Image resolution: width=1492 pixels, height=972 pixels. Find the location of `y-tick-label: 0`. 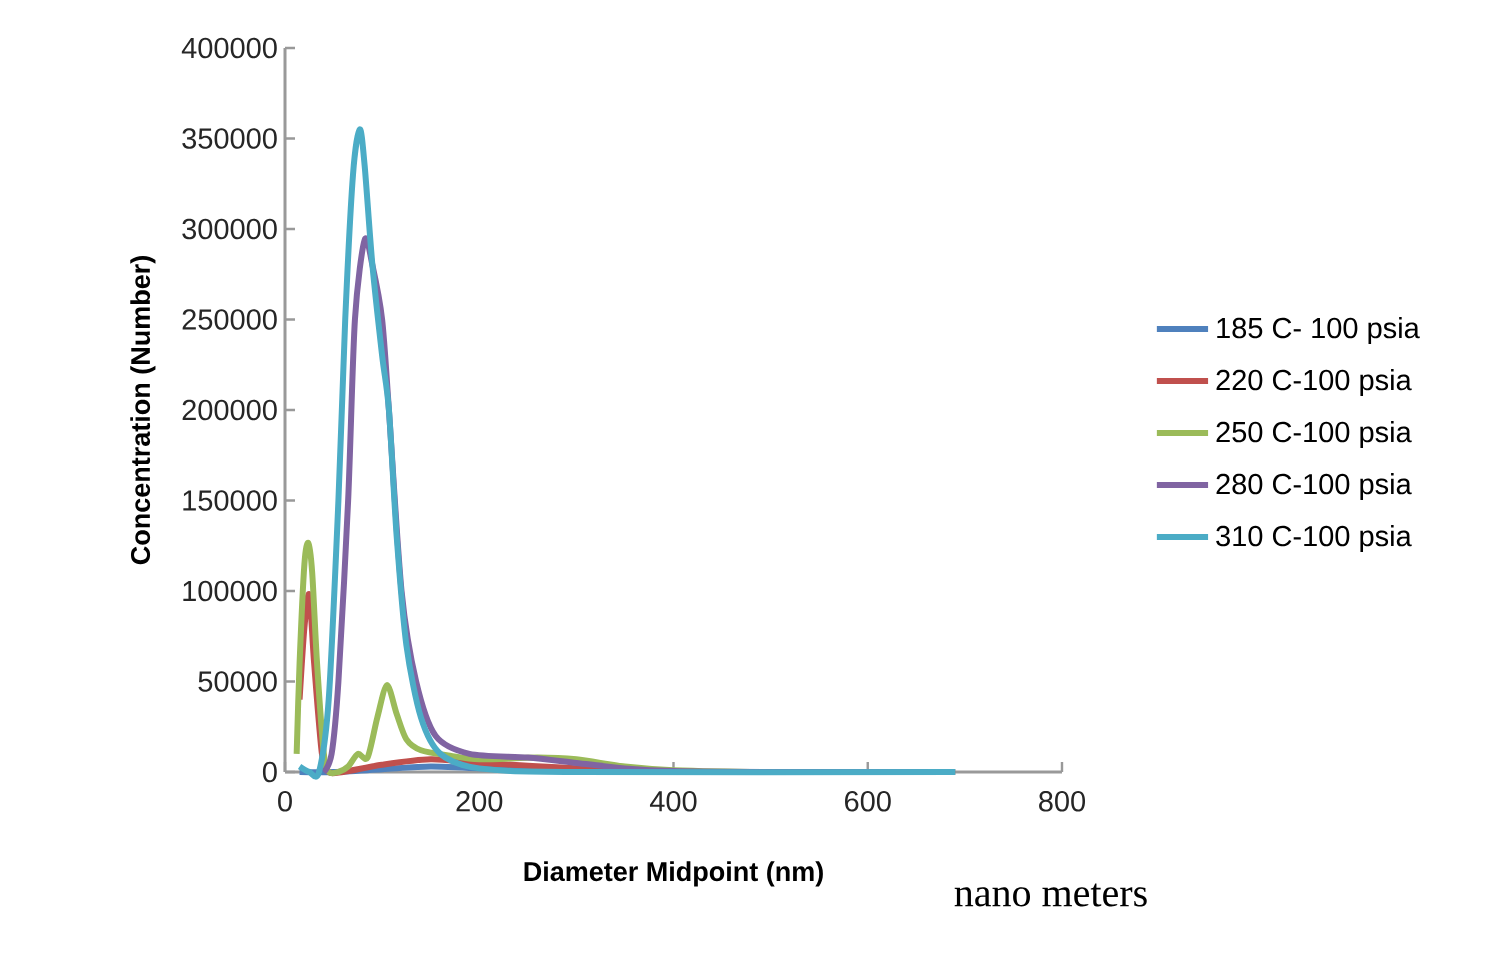

y-tick-label: 0 is located at coordinates (269, 772).